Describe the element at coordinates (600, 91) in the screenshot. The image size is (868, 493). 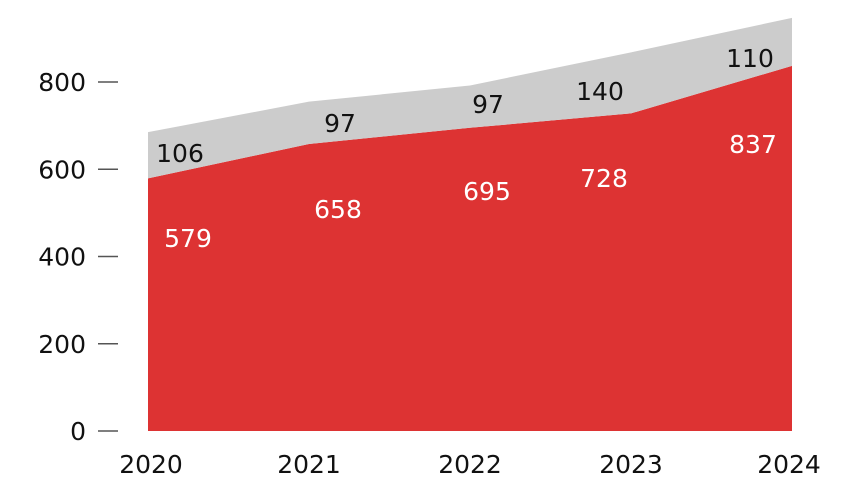
I see `data-label: 140` at that location.